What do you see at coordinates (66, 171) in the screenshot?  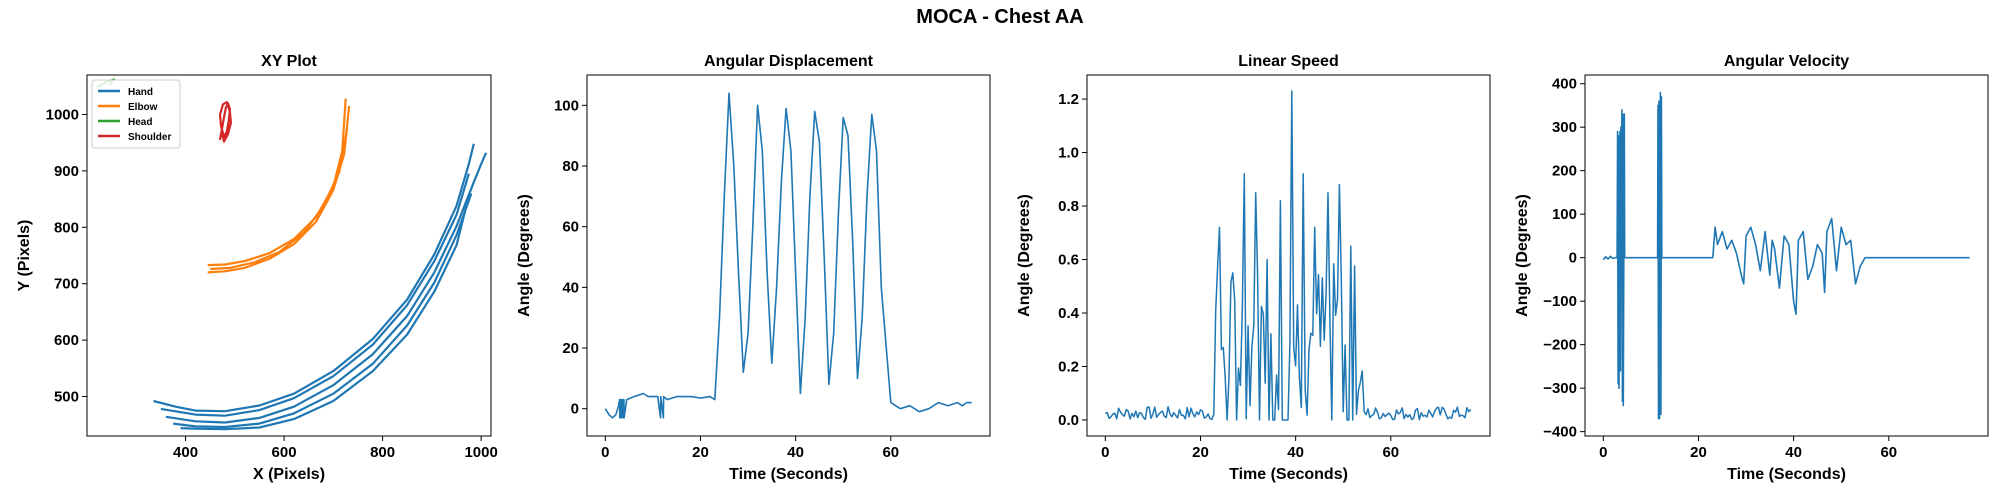 I see `y-tick-label: 900` at bounding box center [66, 171].